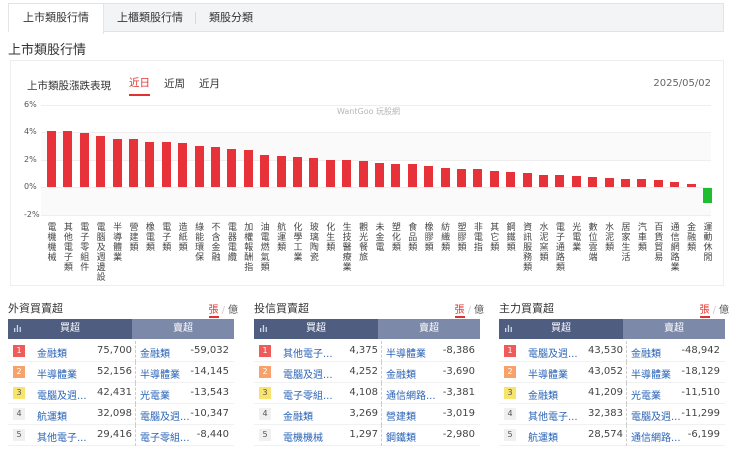 This screenshot has height=453, width=740. What do you see at coordinates (232, 167) in the screenshot?
I see `bar-電器電纜` at bounding box center [232, 167].